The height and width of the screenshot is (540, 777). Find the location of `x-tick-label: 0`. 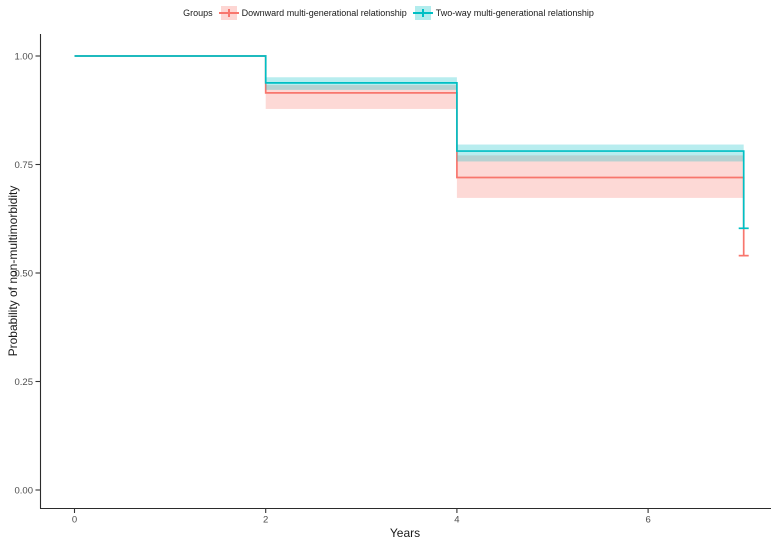

x-tick-label: 0 is located at coordinates (74, 520).